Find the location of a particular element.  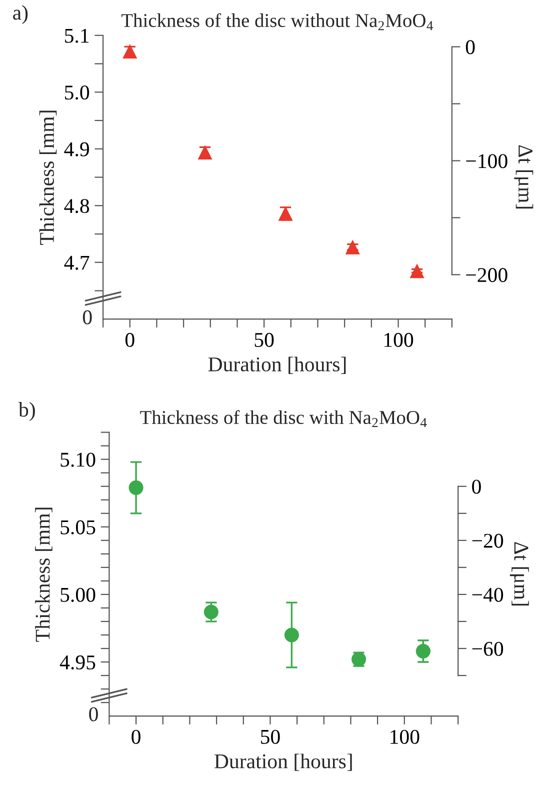

y-tick-label: 5.10 is located at coordinates (78, 459).